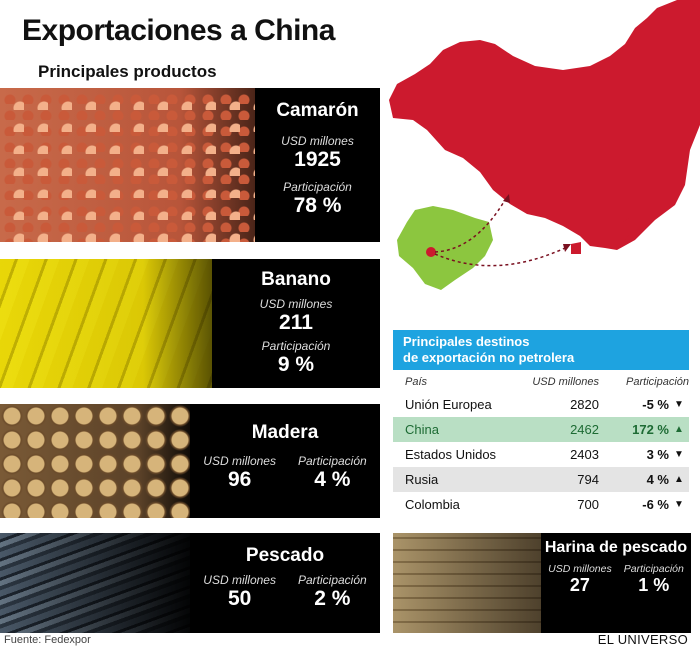 This screenshot has width=700, height=650. Describe the element at coordinates (47, 640) in the screenshot. I see `source-note: Fuente: Fedexpor` at that location.